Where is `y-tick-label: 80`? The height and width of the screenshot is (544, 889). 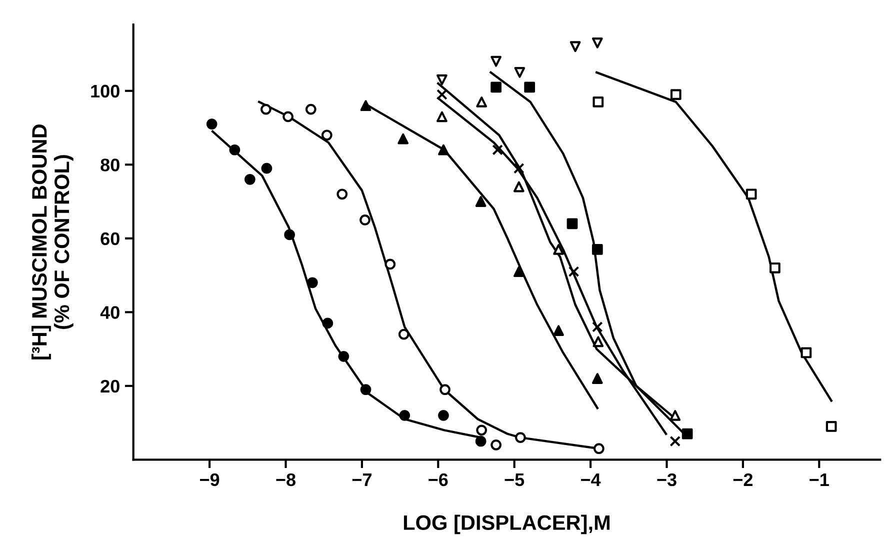 y-tick-label: 80 is located at coordinates (110, 165).